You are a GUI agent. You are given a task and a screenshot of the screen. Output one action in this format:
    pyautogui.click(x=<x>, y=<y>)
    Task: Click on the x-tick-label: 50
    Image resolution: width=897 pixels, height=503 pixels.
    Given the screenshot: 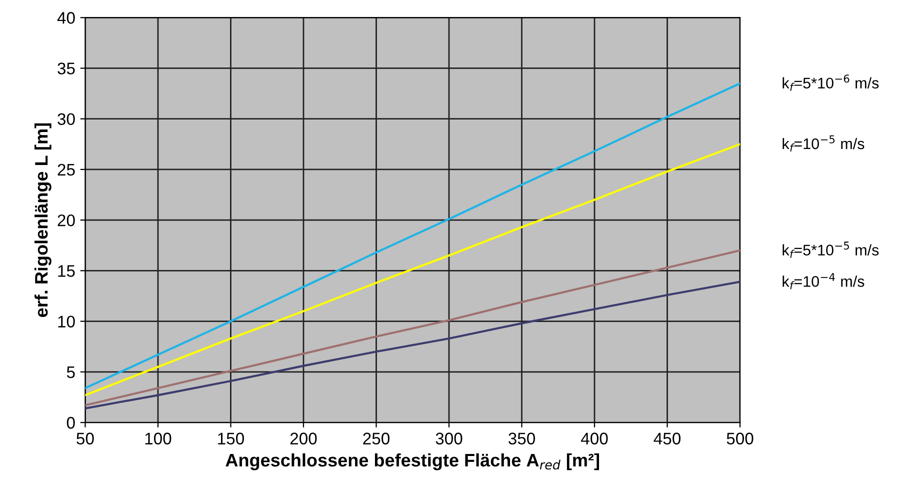 What is the action you would take?
    pyautogui.click(x=85, y=438)
    